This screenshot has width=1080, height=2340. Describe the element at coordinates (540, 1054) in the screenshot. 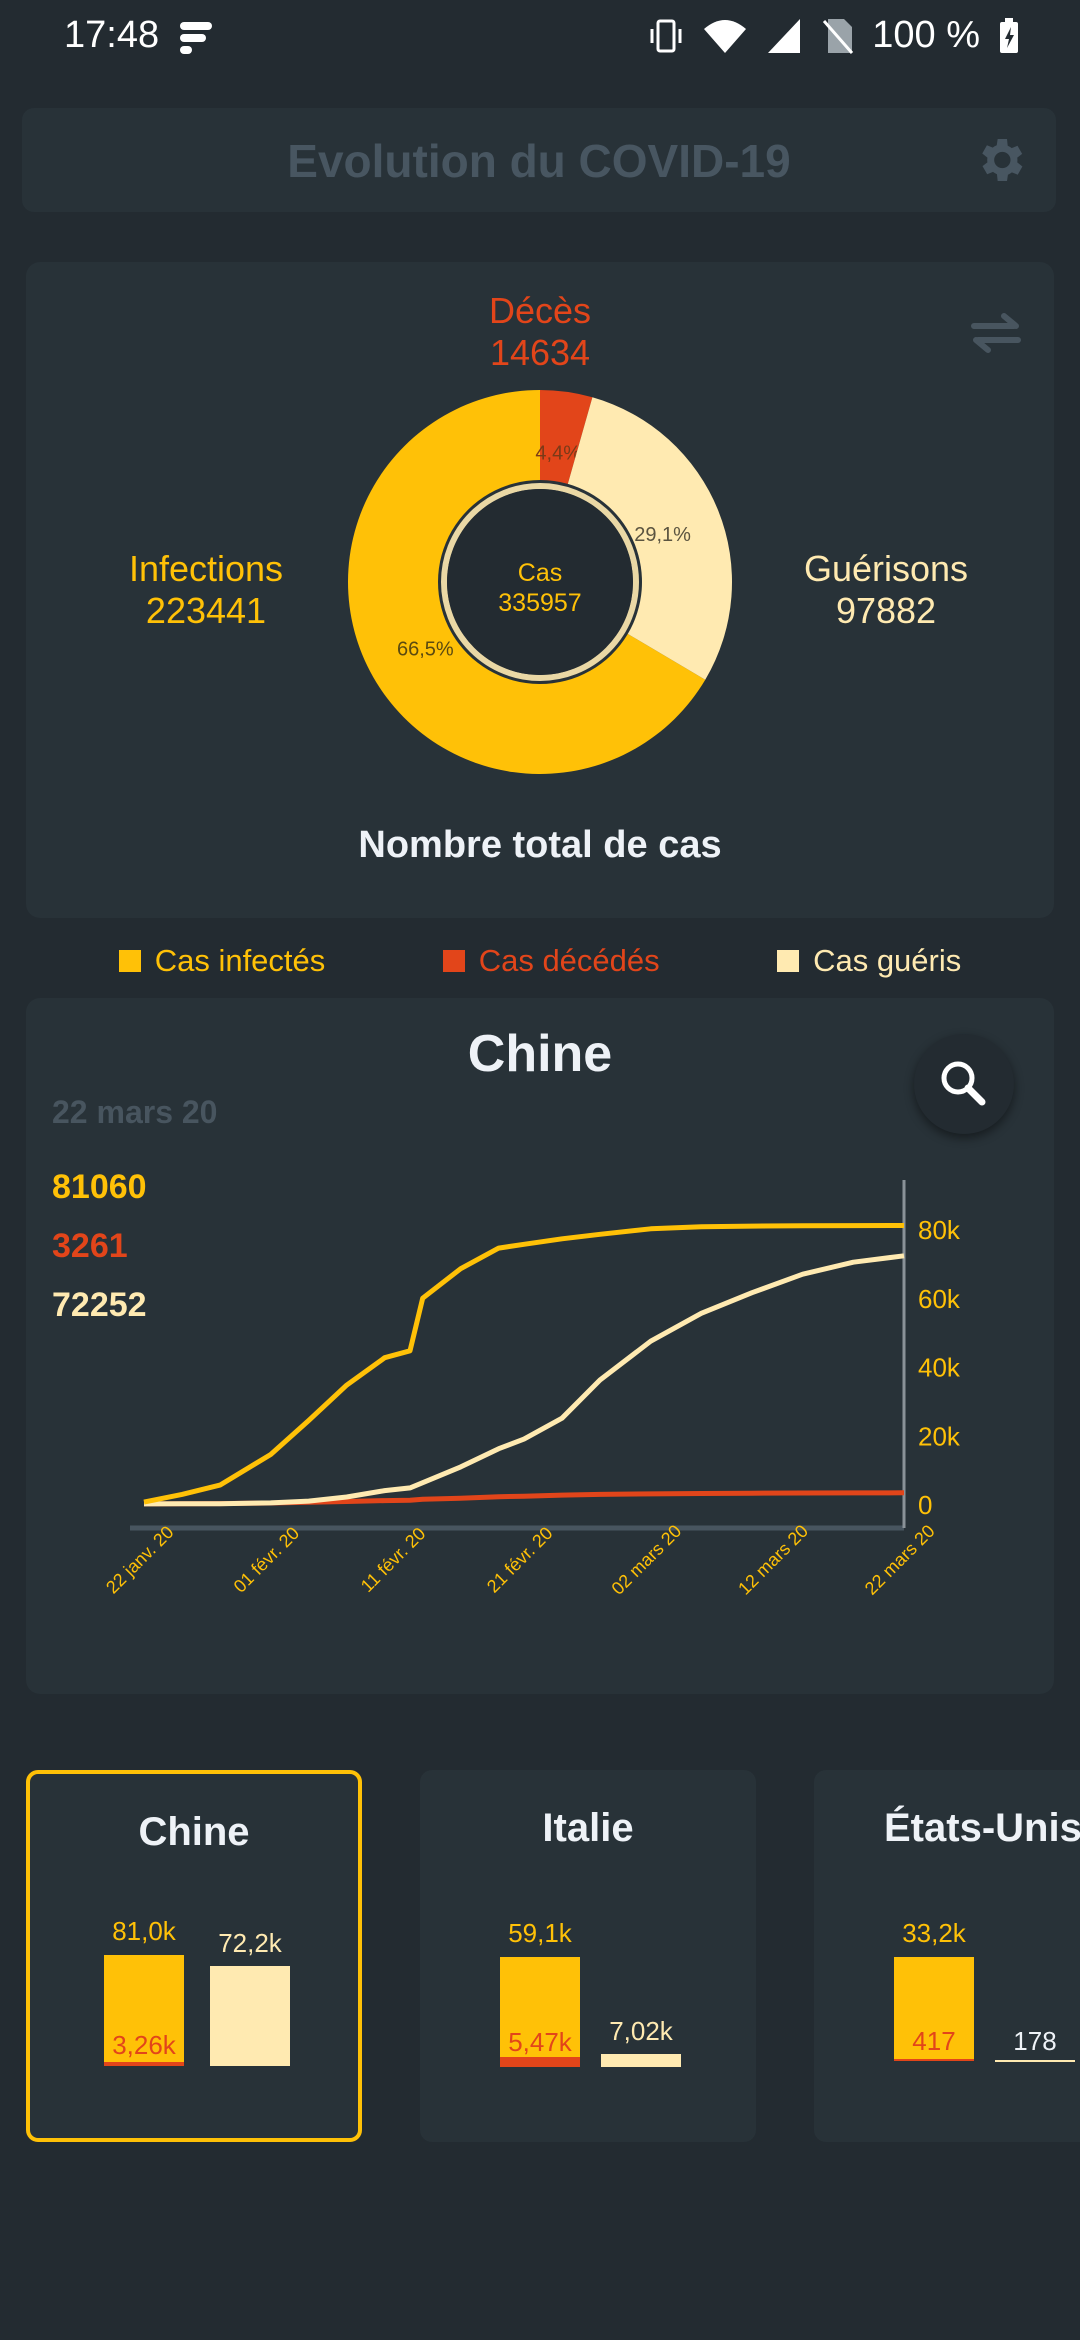

I see `country-title: Chine` at that location.